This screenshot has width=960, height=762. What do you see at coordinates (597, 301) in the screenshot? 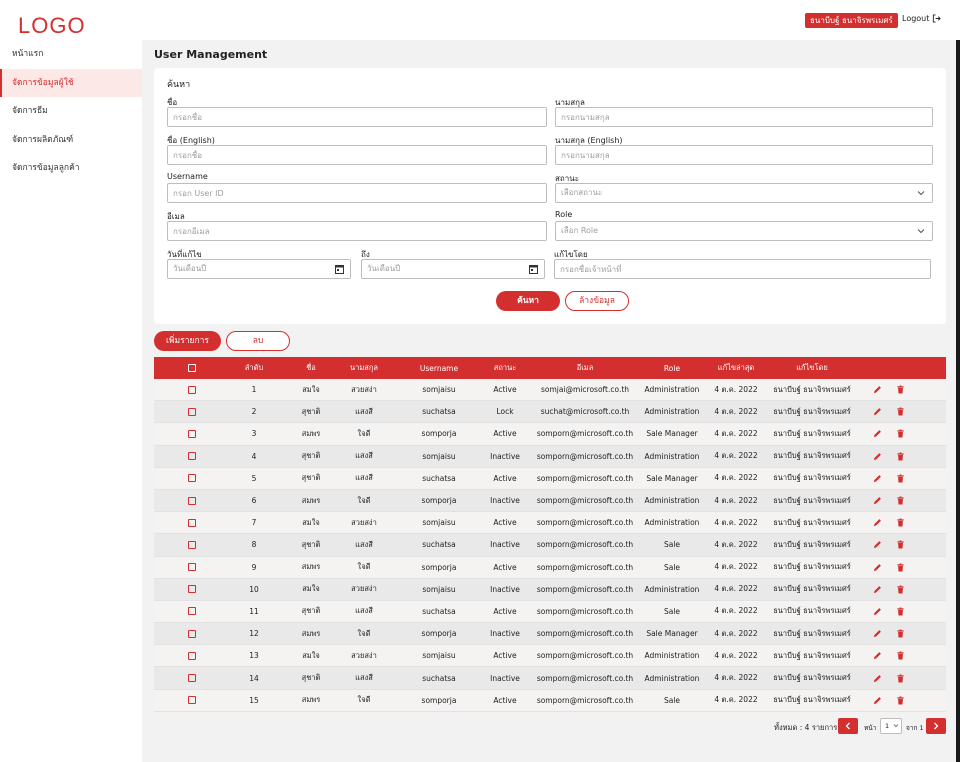
I see `clear-button: ล้างข้อมูล` at bounding box center [597, 301].